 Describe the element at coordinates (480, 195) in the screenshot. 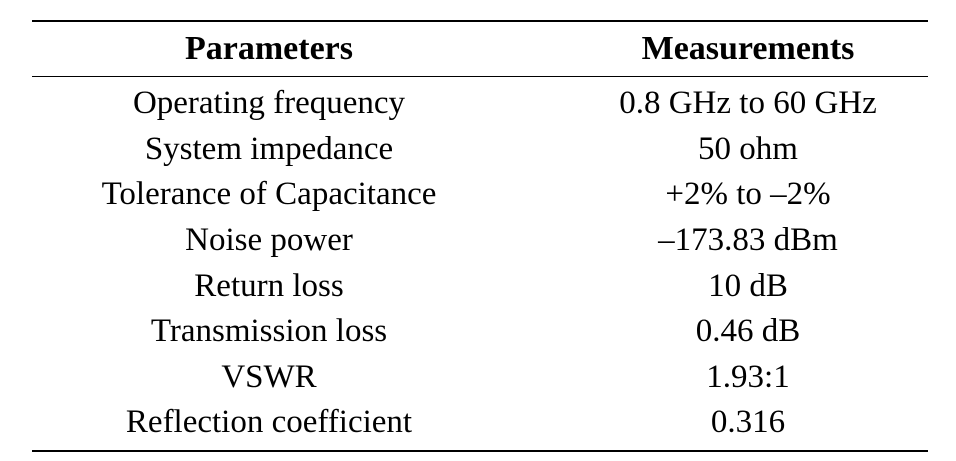

I see `table-row: Tolerance of Capacitance +2% to –2%` at that location.